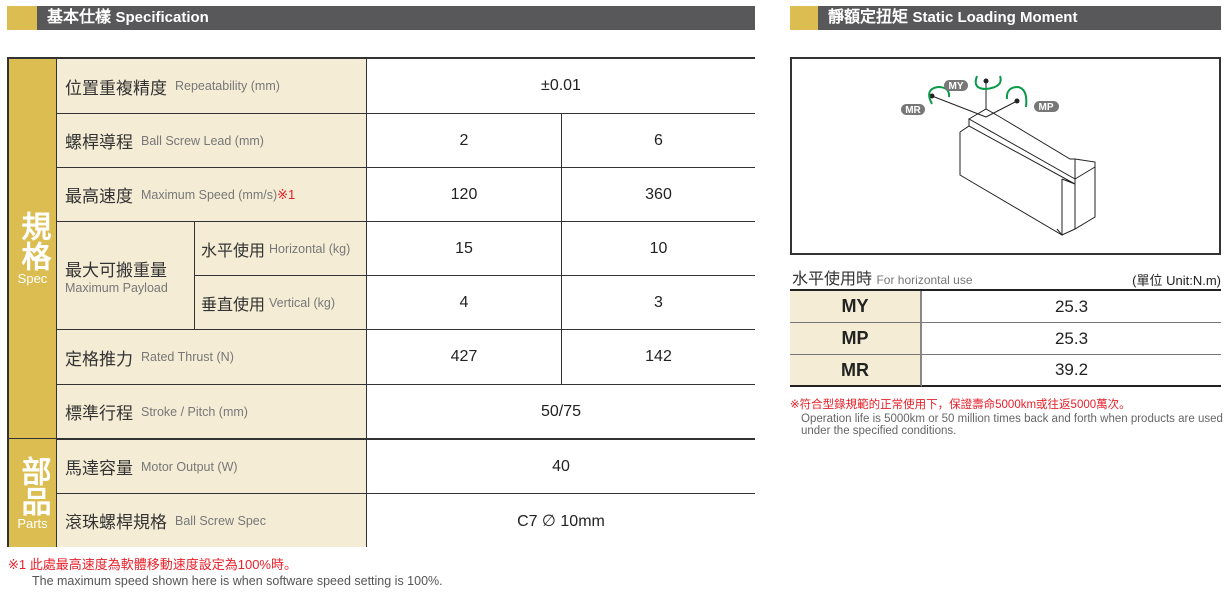 The image size is (1228, 594). I want to click on linear-actuator-diagram: MY MR MP, so click(998, 155).